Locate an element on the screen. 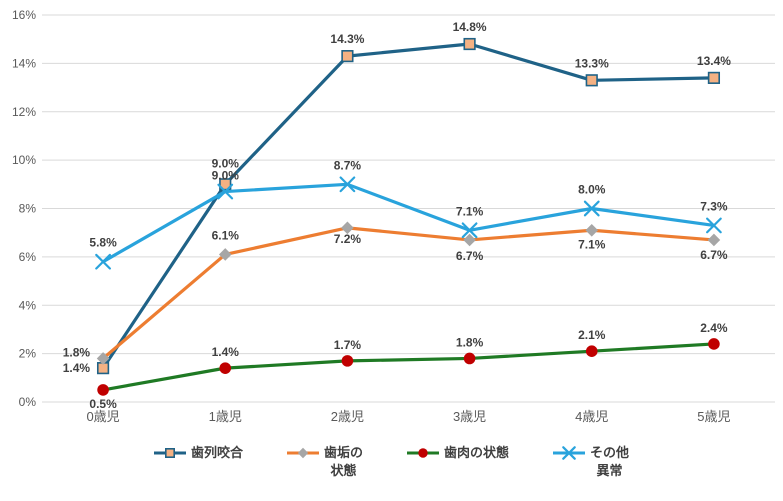  series-歯肉の状態 is located at coordinates (408, 367).